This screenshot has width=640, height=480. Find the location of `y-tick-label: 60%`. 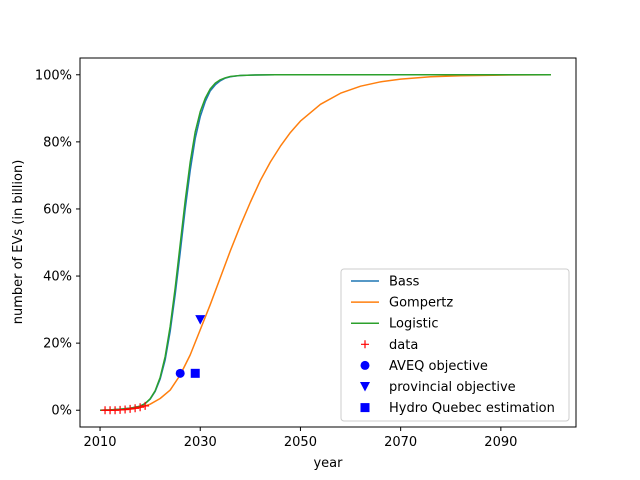

y-tick-label: 60% is located at coordinates (57, 209).